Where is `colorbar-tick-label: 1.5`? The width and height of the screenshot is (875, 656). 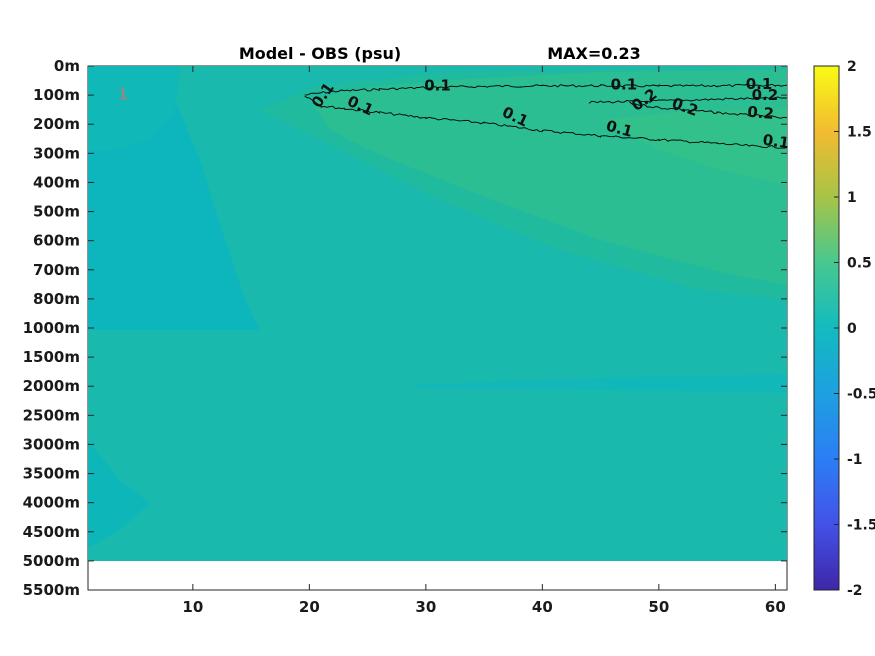 colorbar-tick-label: 1.5 is located at coordinates (859, 133).